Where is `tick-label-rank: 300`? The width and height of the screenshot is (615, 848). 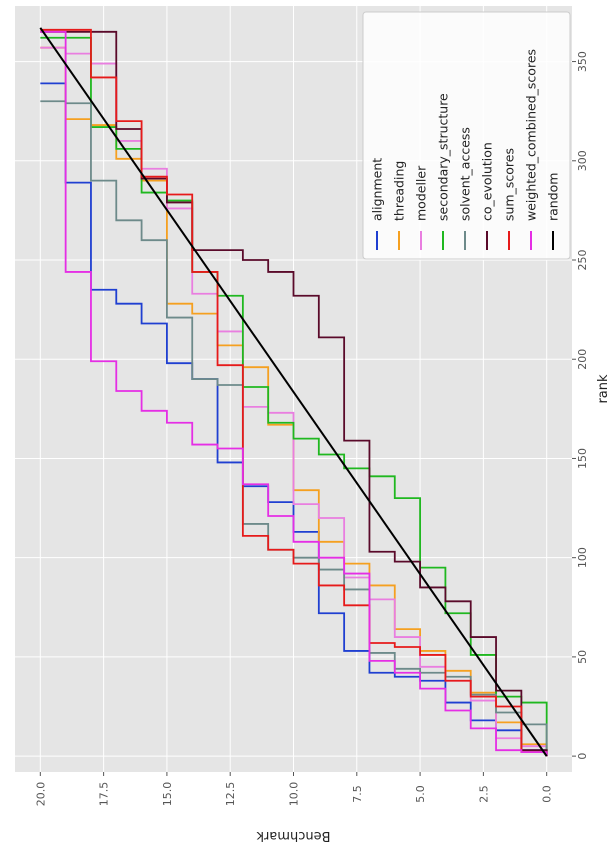
tick-label-rank: 300 is located at coordinates (582, 160).